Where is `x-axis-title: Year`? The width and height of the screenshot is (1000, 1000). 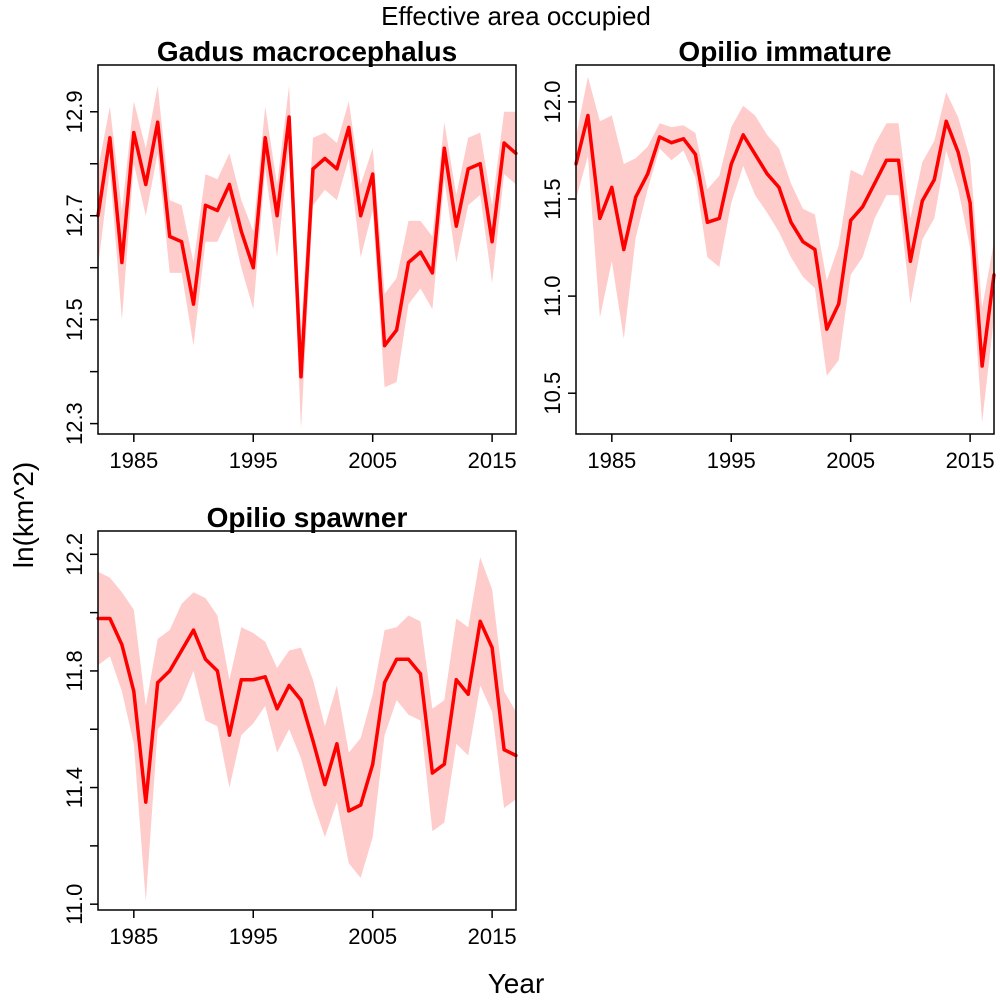 x-axis-title: Year is located at coordinates (516, 983).